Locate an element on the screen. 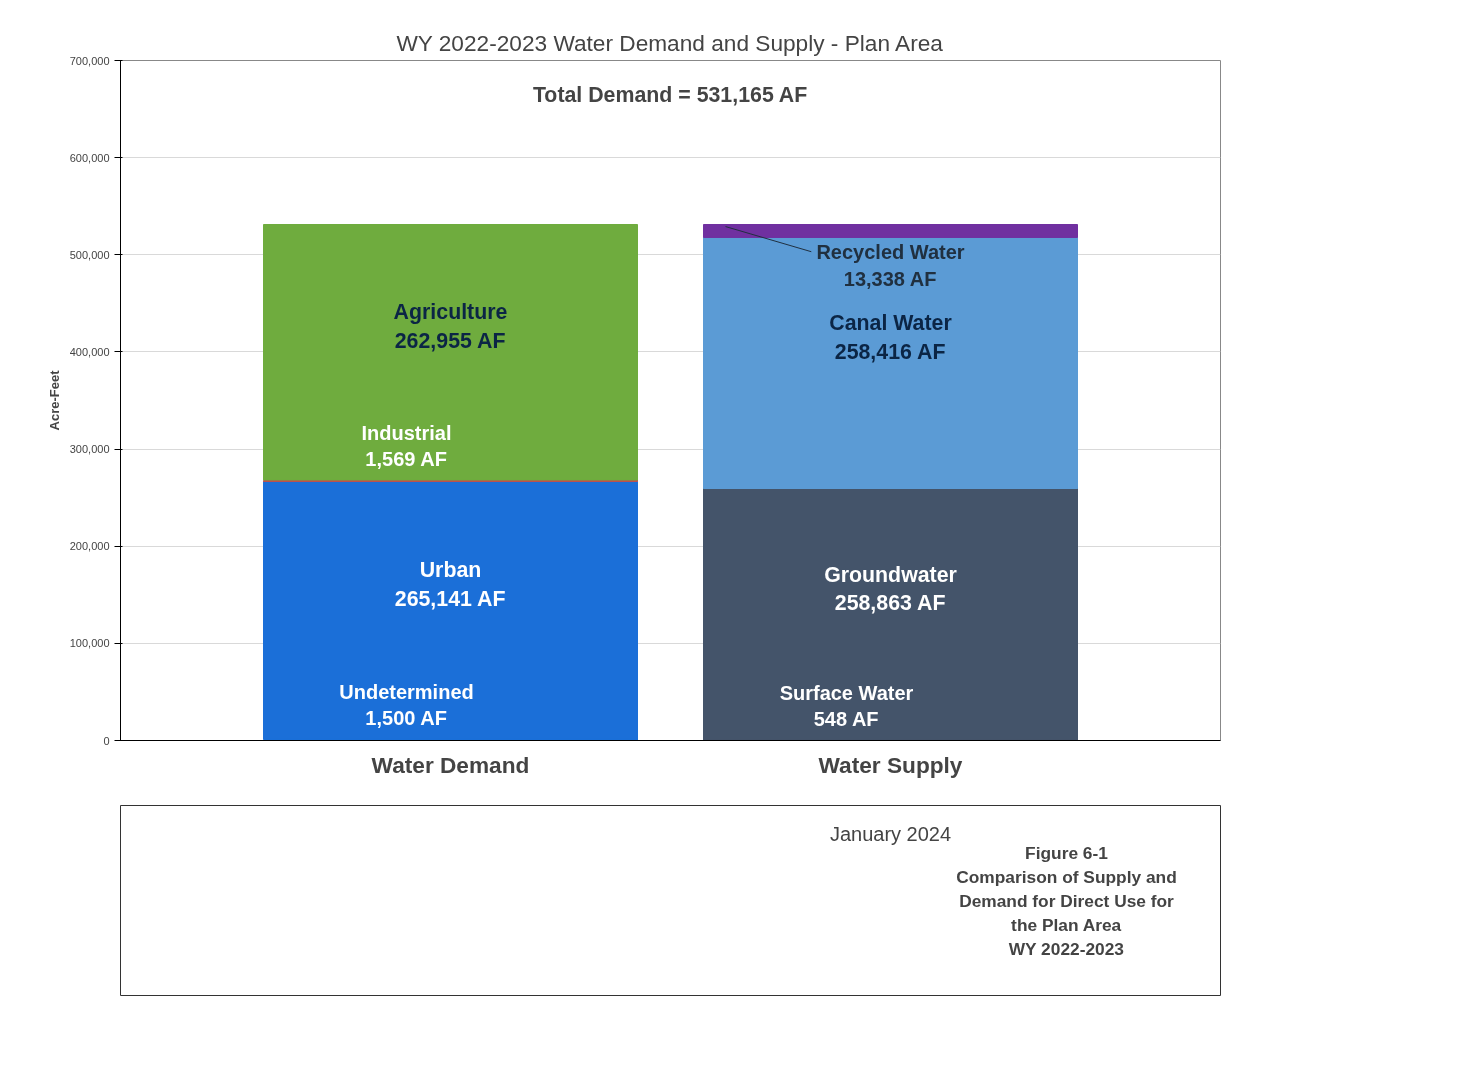 This screenshot has width=1480, height=1074. series-label: Industrial is located at coordinates (406, 432).